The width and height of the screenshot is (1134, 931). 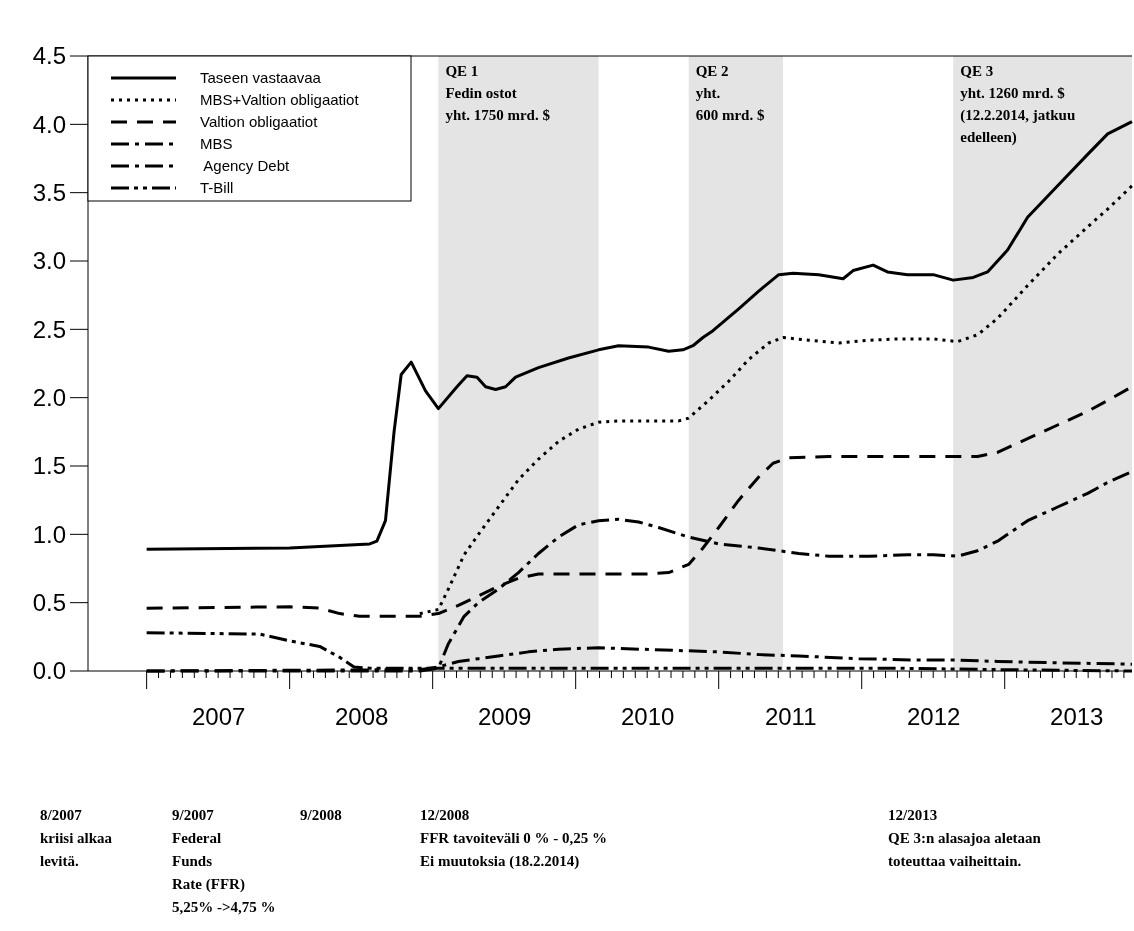 What do you see at coordinates (217, 188) in the screenshot?
I see `legend-label: T-Bill` at bounding box center [217, 188].